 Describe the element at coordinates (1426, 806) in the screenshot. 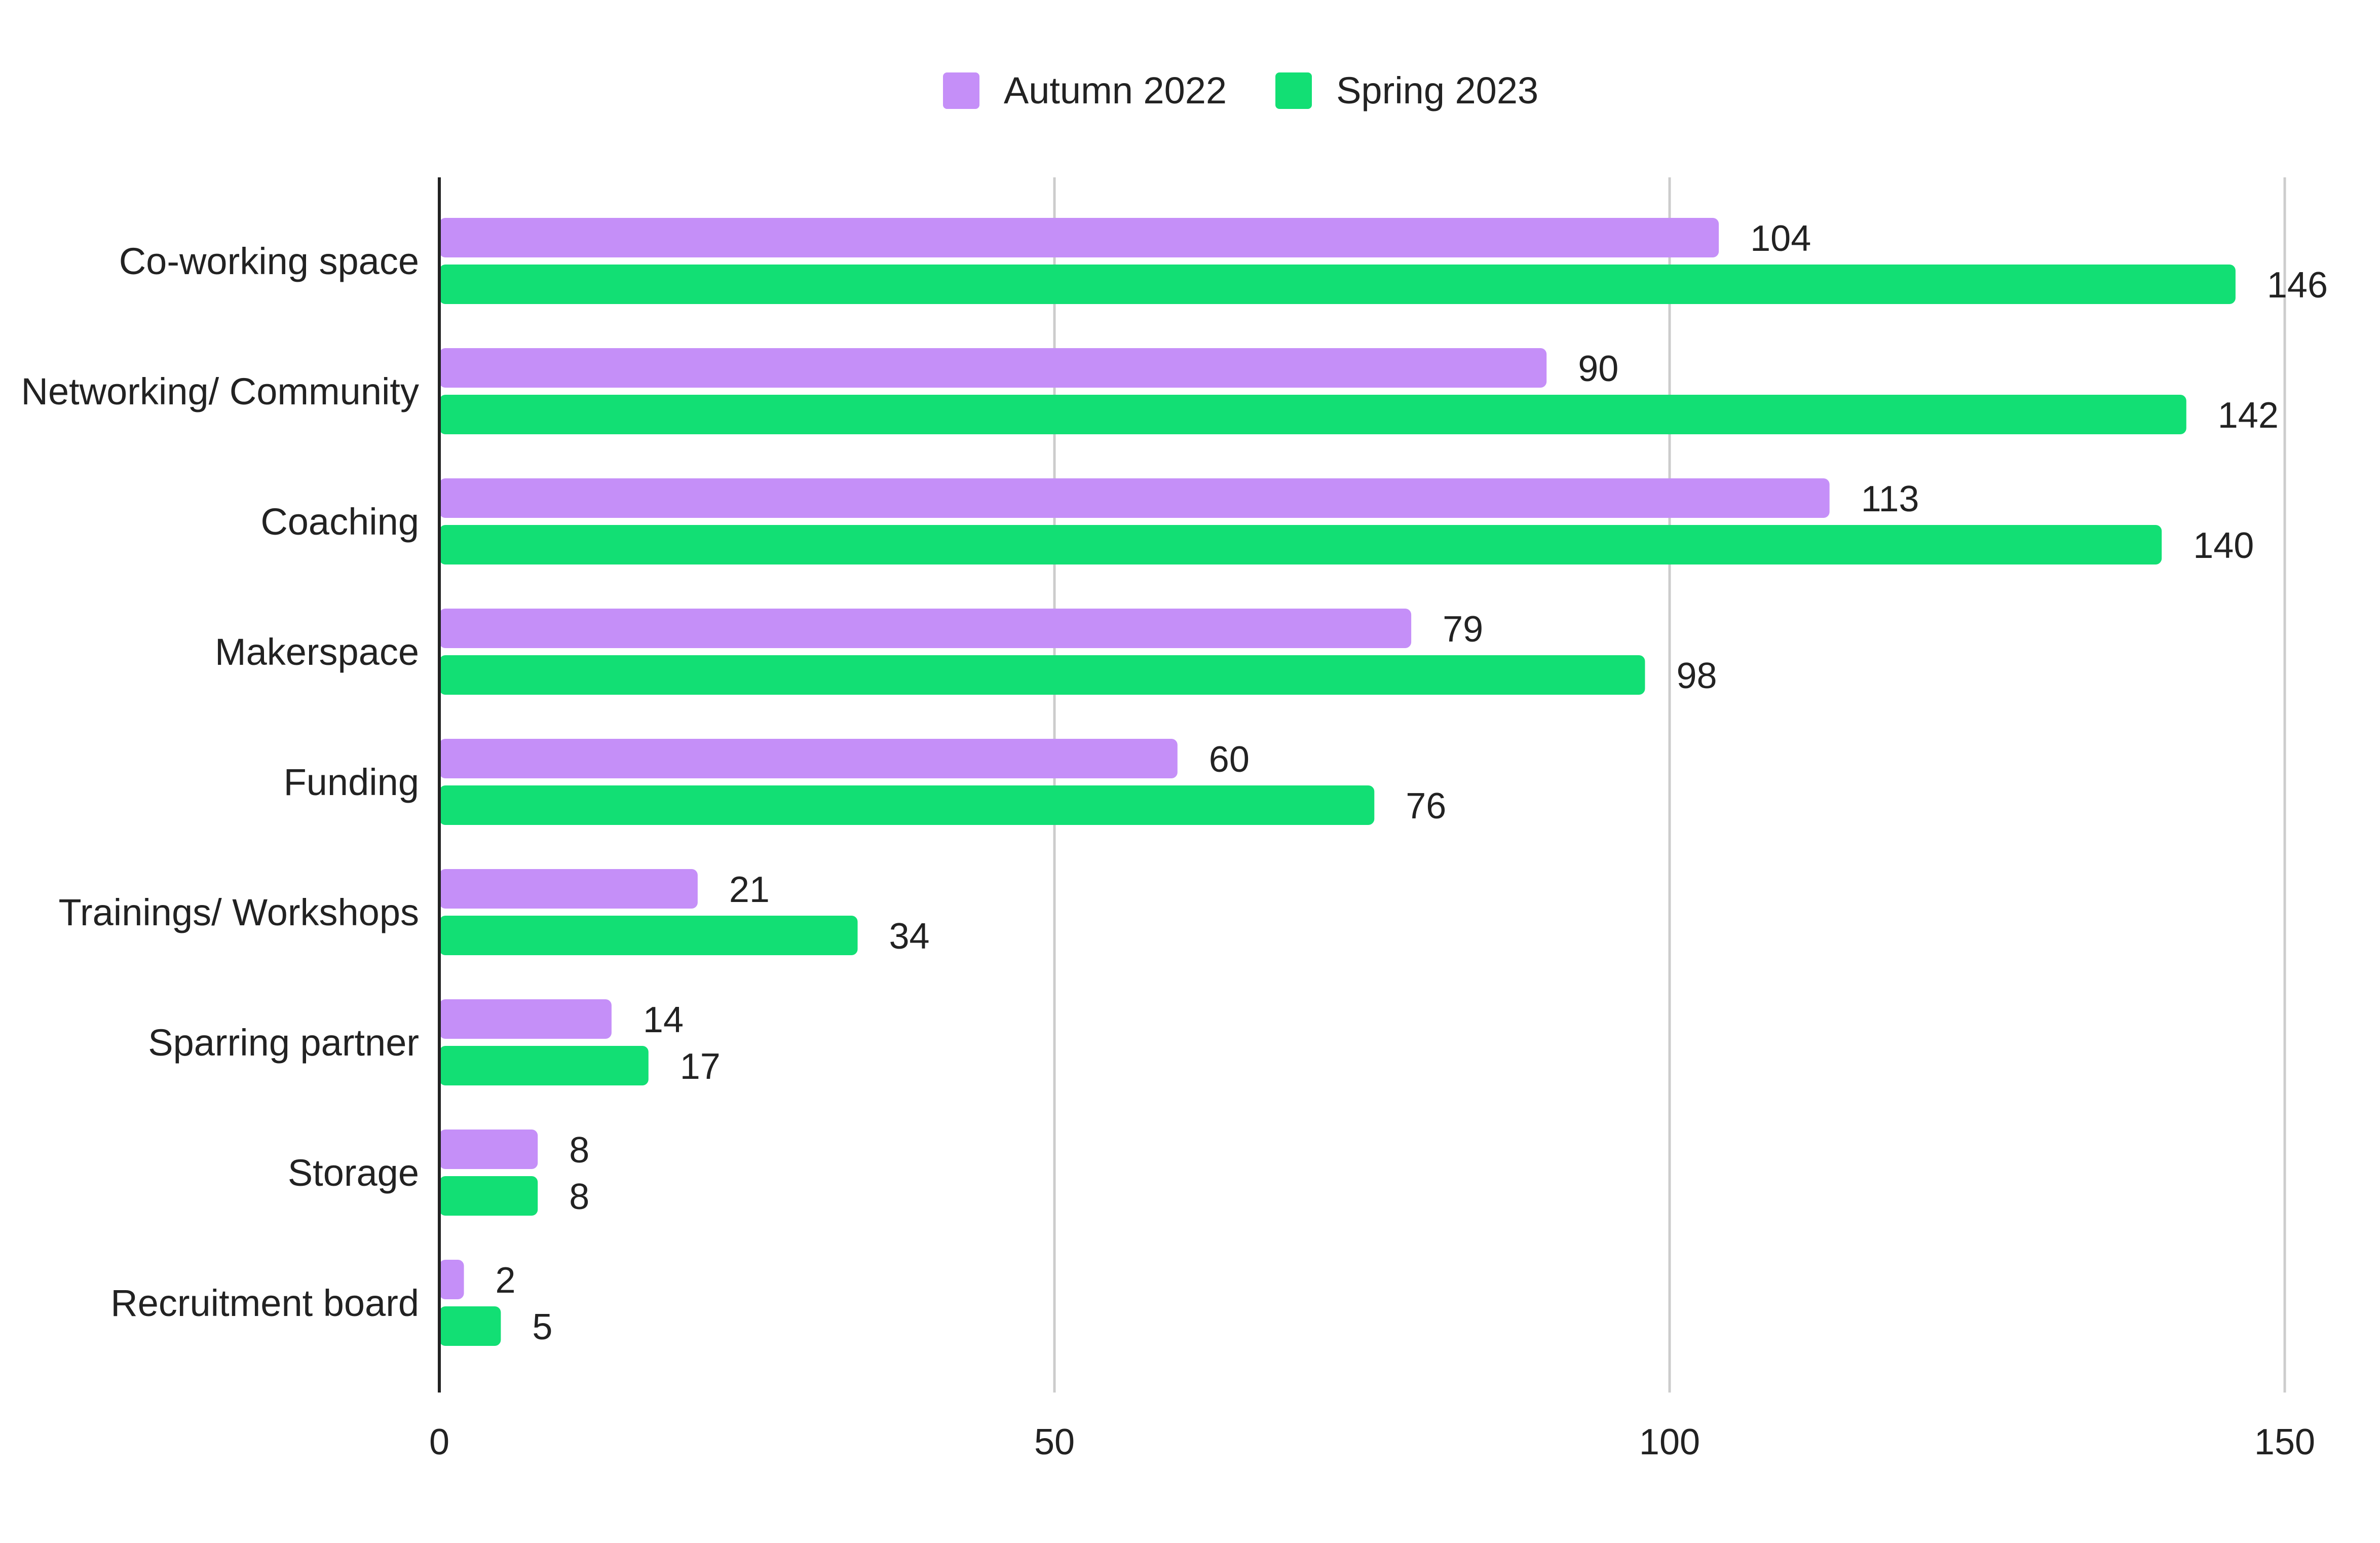

I see `value-label-4-series-1: 76` at that location.